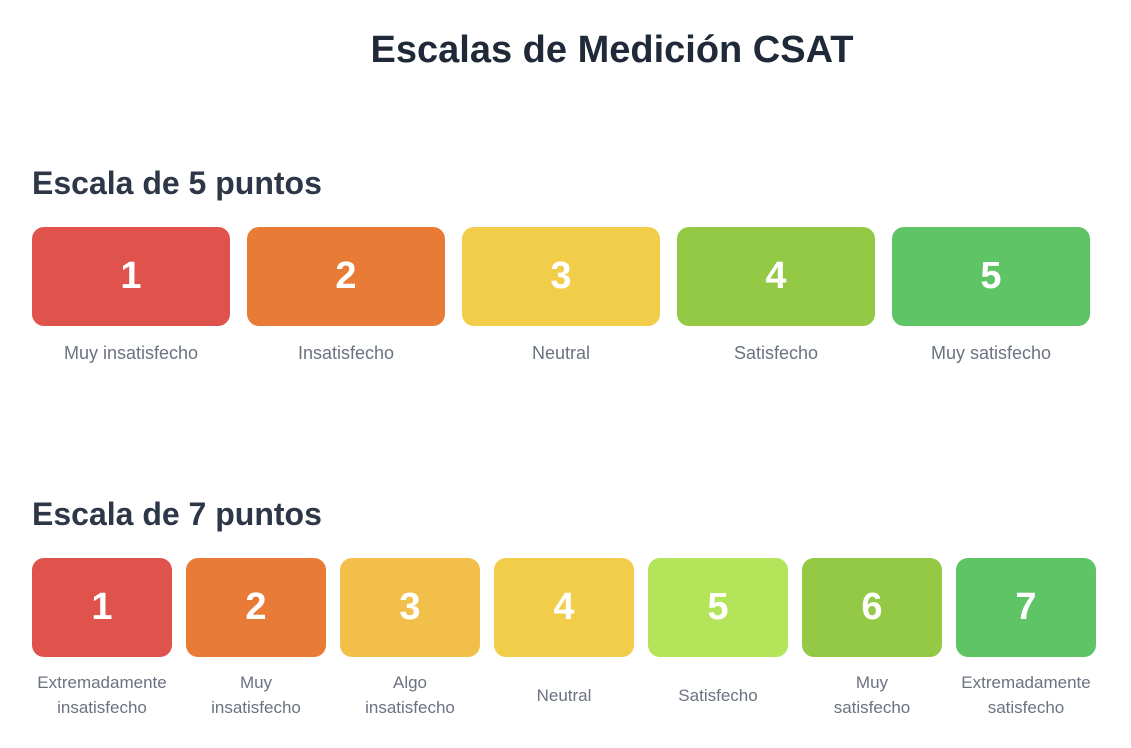 This screenshot has height=748, width=1131. I want to click on scale7-option-7-label: Extremadamente satisfecho, so click(1026, 695).